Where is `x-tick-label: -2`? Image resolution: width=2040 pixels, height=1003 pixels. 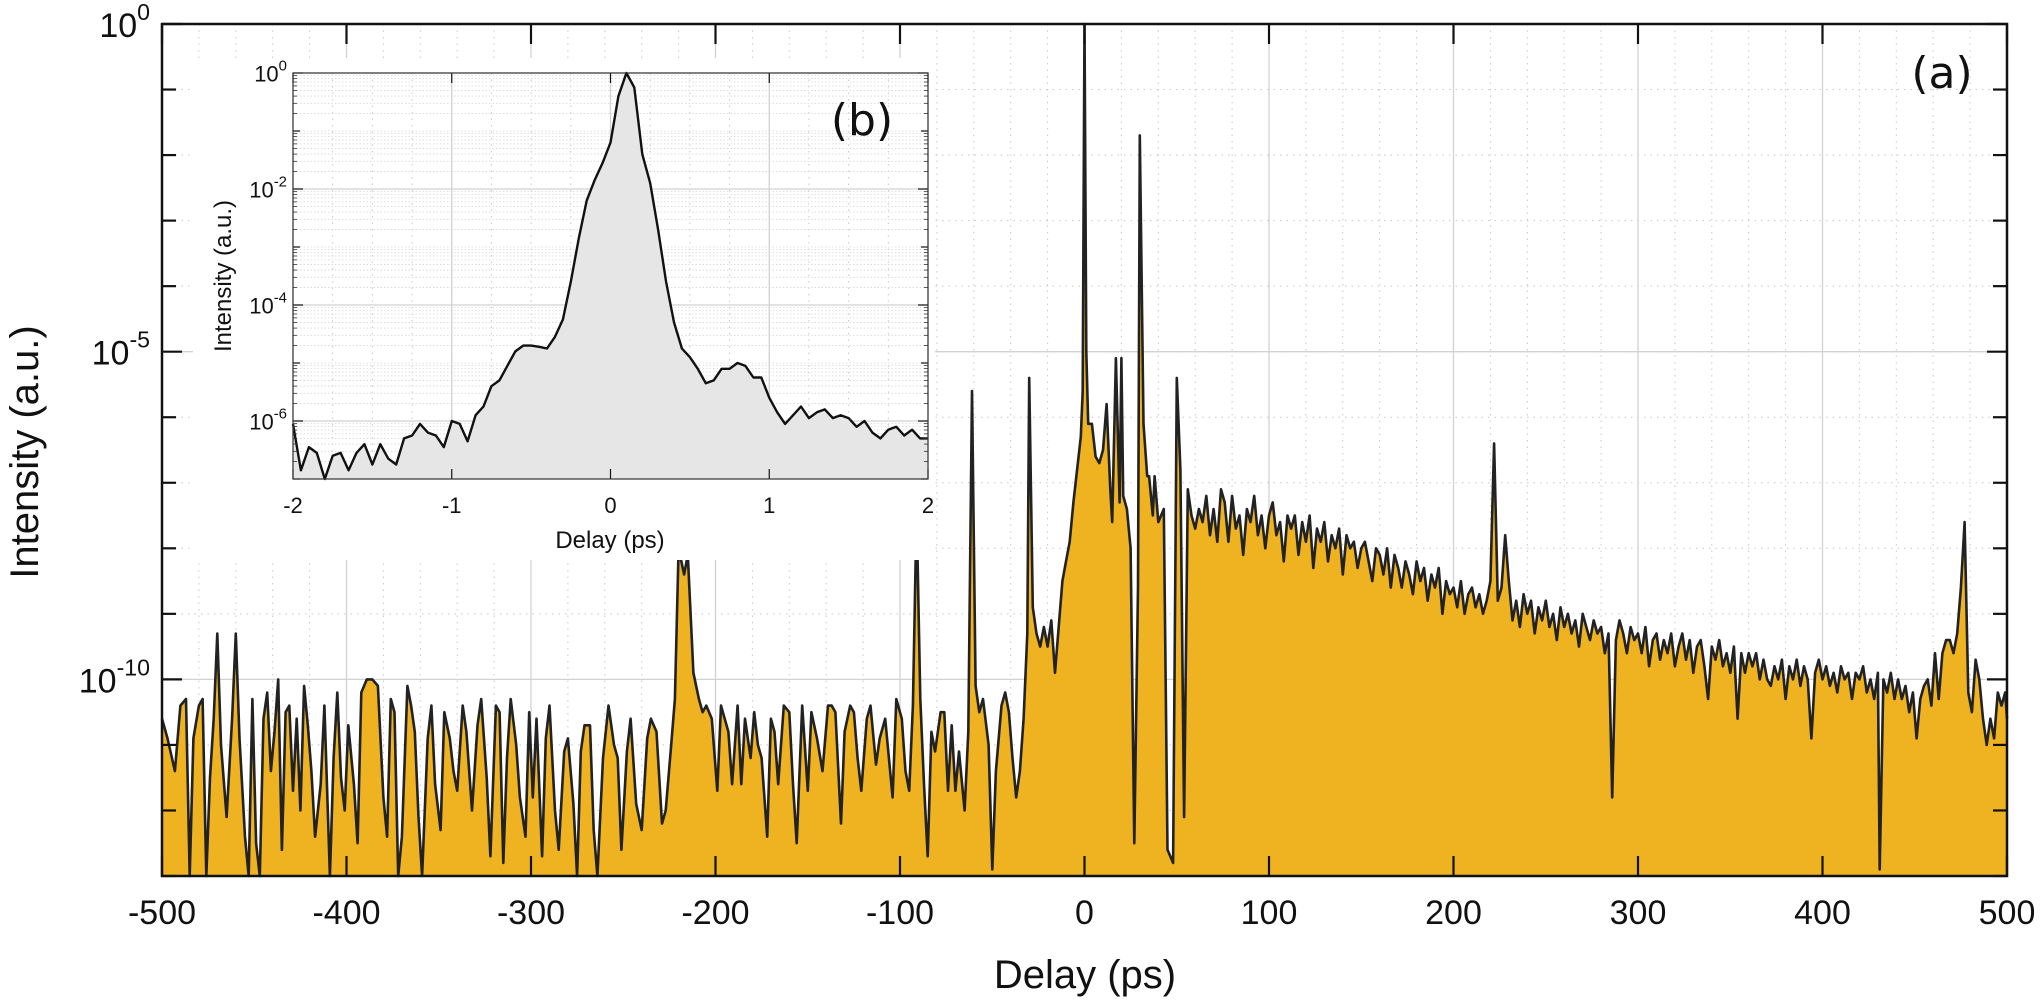
x-tick-label: -2 is located at coordinates (293, 505).